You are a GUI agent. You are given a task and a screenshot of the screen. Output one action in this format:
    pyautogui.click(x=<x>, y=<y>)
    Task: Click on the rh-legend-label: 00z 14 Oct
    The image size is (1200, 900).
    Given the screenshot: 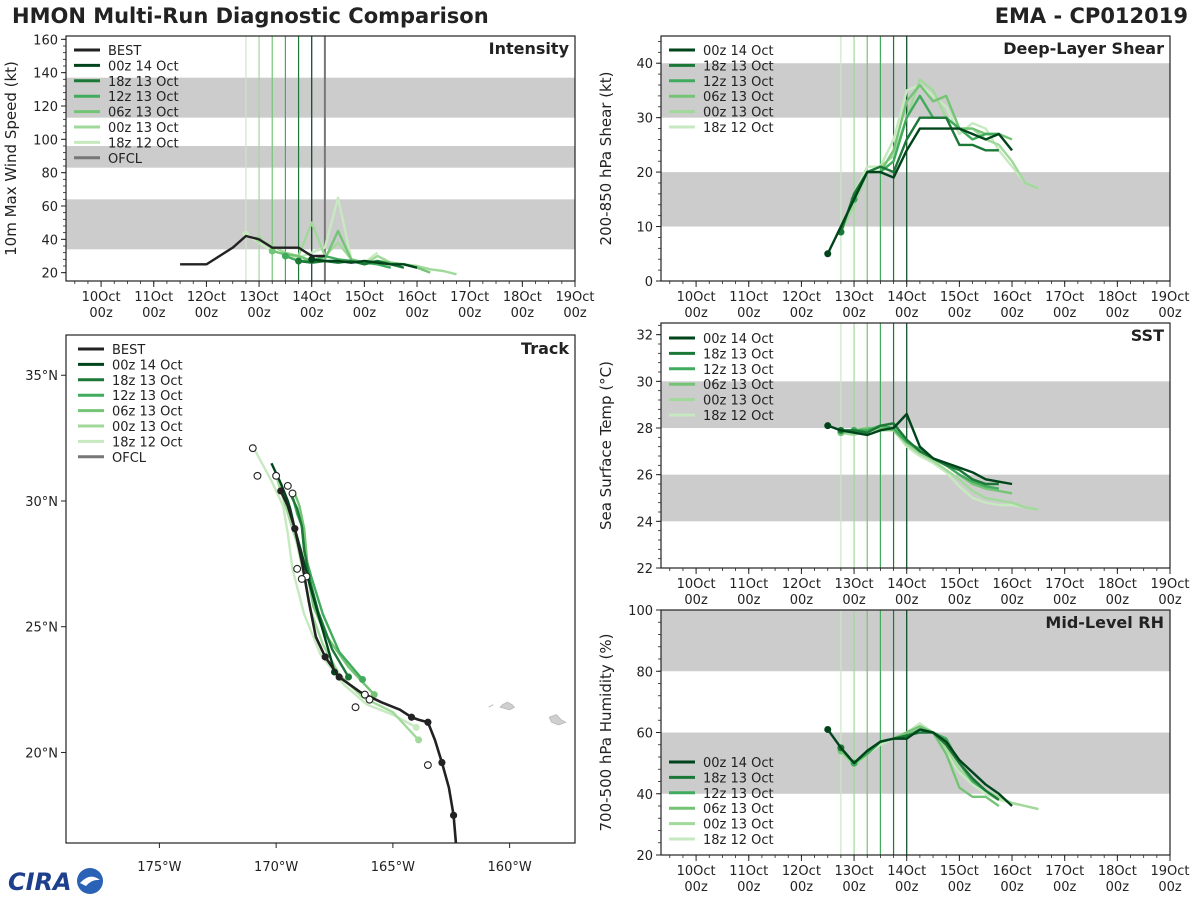 What is the action you would take?
    pyautogui.click(x=738, y=763)
    